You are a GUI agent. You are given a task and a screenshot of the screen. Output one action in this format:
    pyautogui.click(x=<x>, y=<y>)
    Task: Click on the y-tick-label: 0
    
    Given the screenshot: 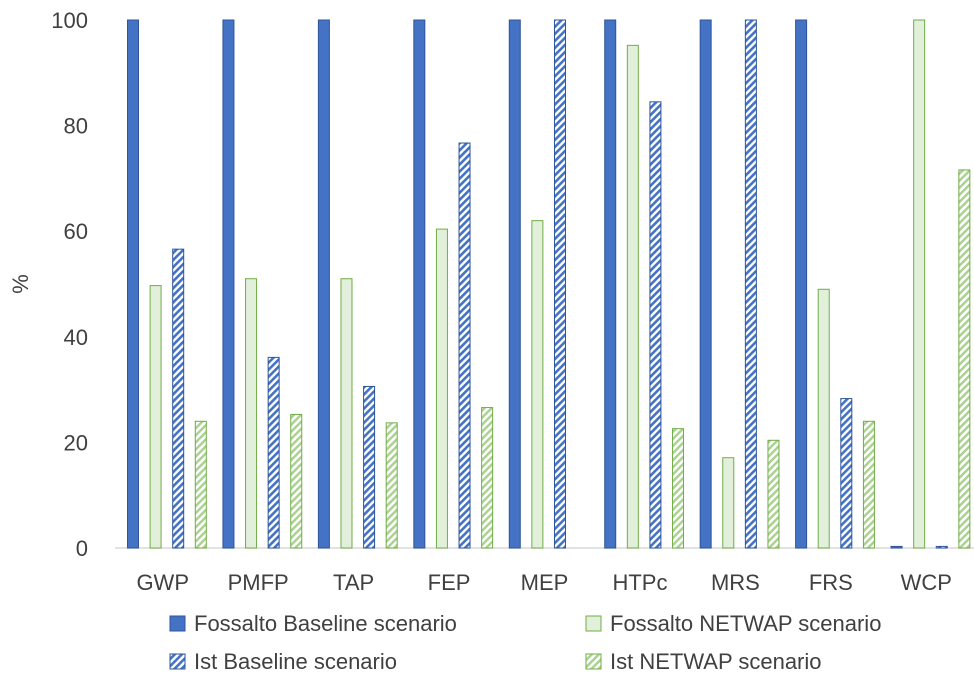 What is the action you would take?
    pyautogui.click(x=82, y=548)
    